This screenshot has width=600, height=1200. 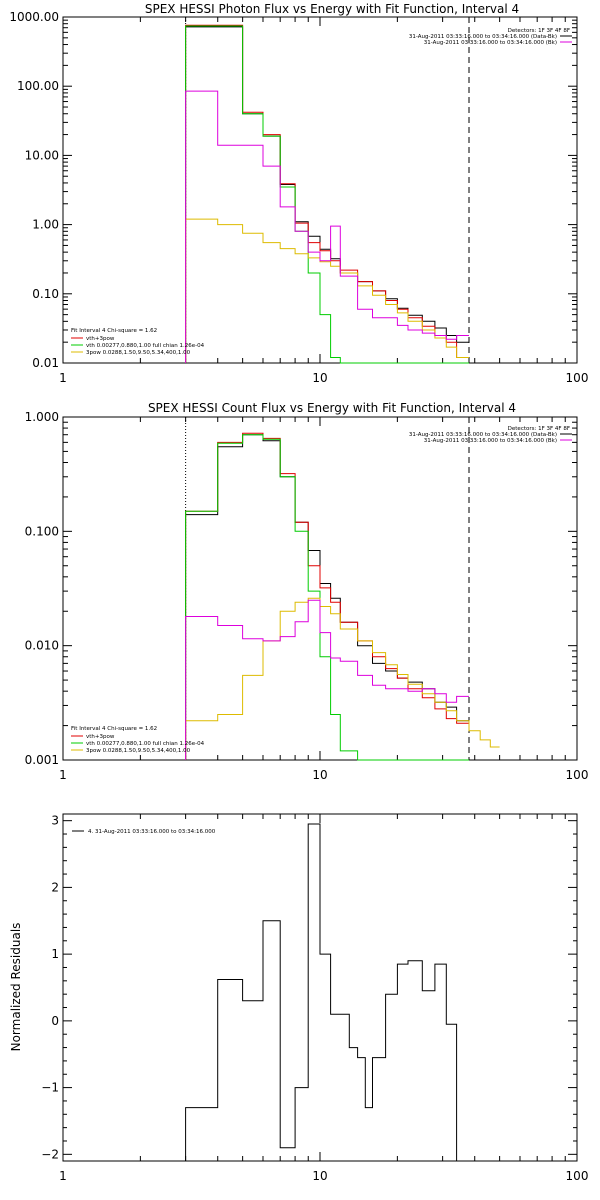 What do you see at coordinates (42, 155) in the screenshot?
I see `photon-flux-y-tick-label: 10.00` at bounding box center [42, 155].